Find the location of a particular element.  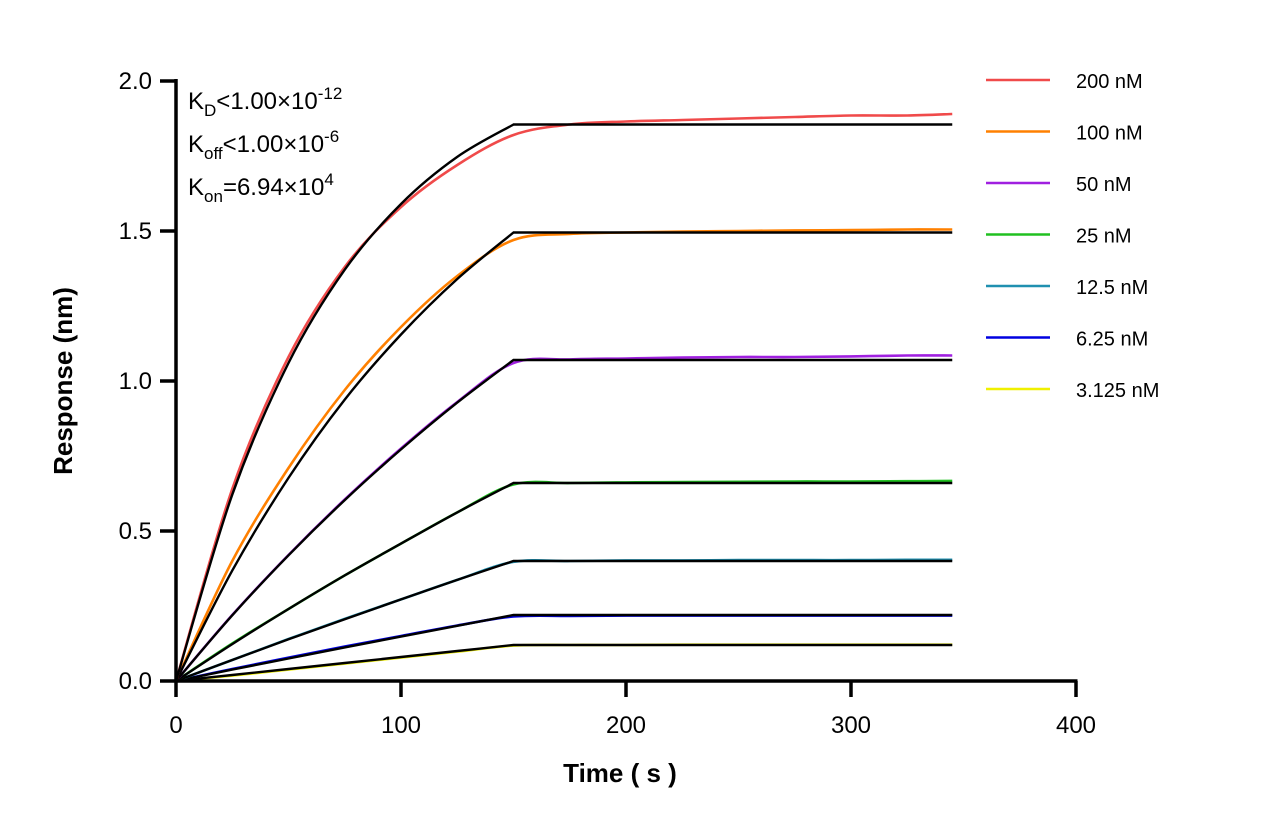

annotation-line: Kon=6.94×104 is located at coordinates (261, 188).